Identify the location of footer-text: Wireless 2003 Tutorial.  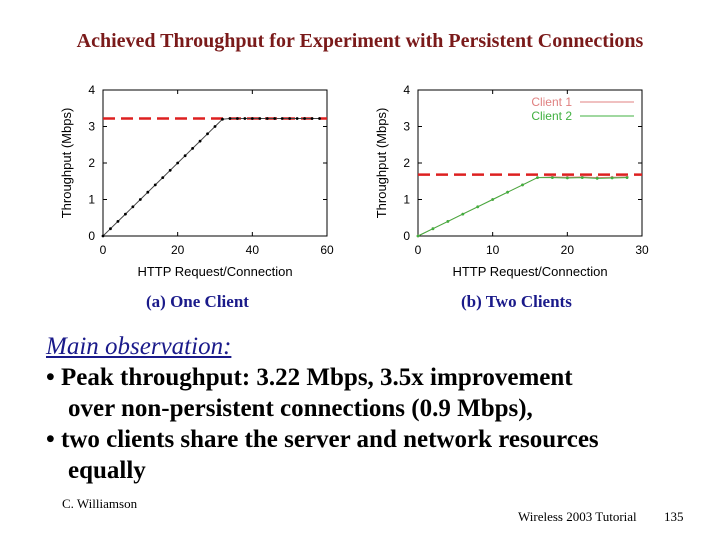
(577, 516).